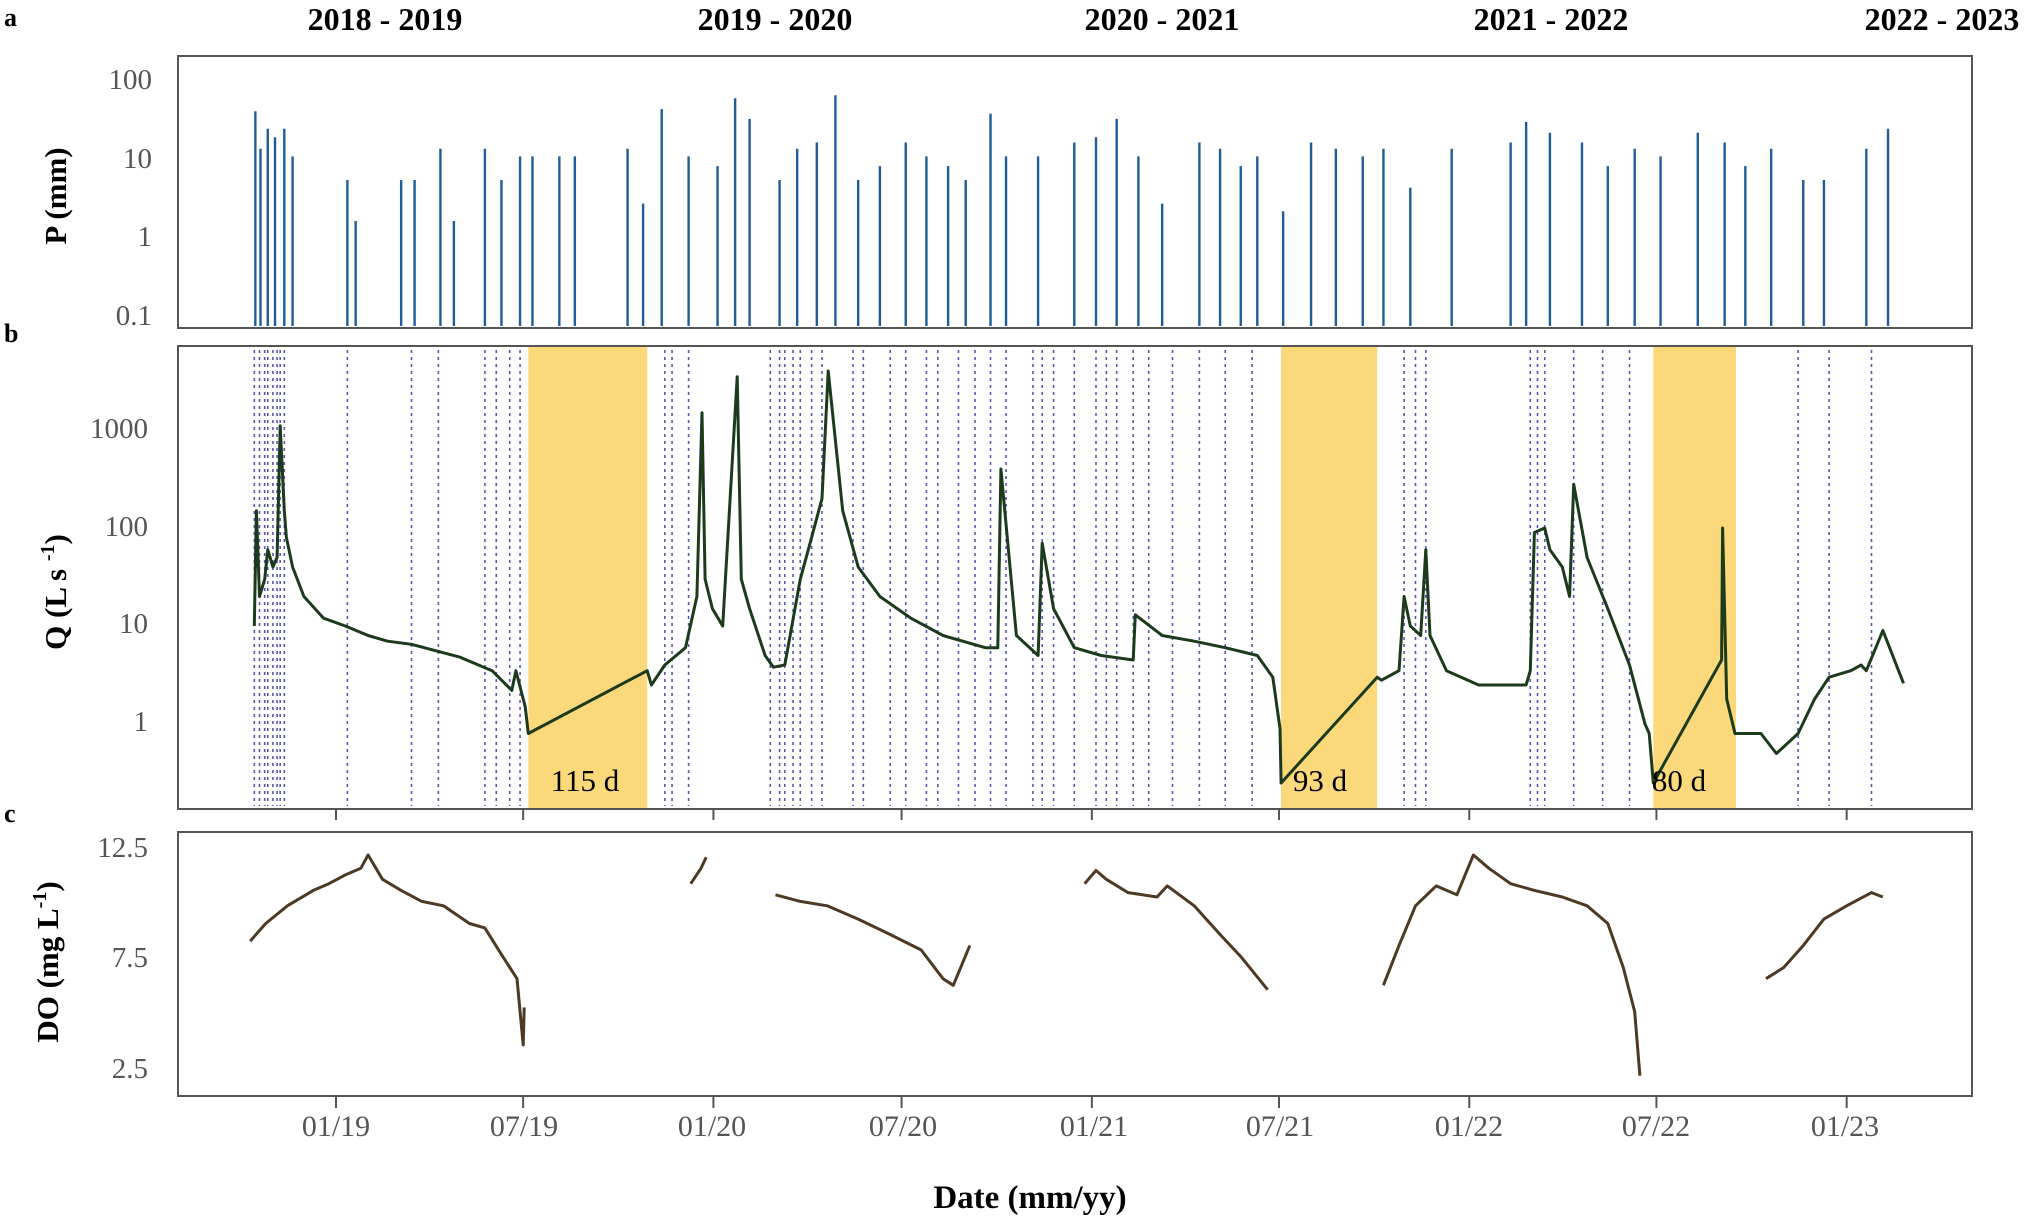  I want to click on p-ytick-label: 0.1, so click(134, 316).